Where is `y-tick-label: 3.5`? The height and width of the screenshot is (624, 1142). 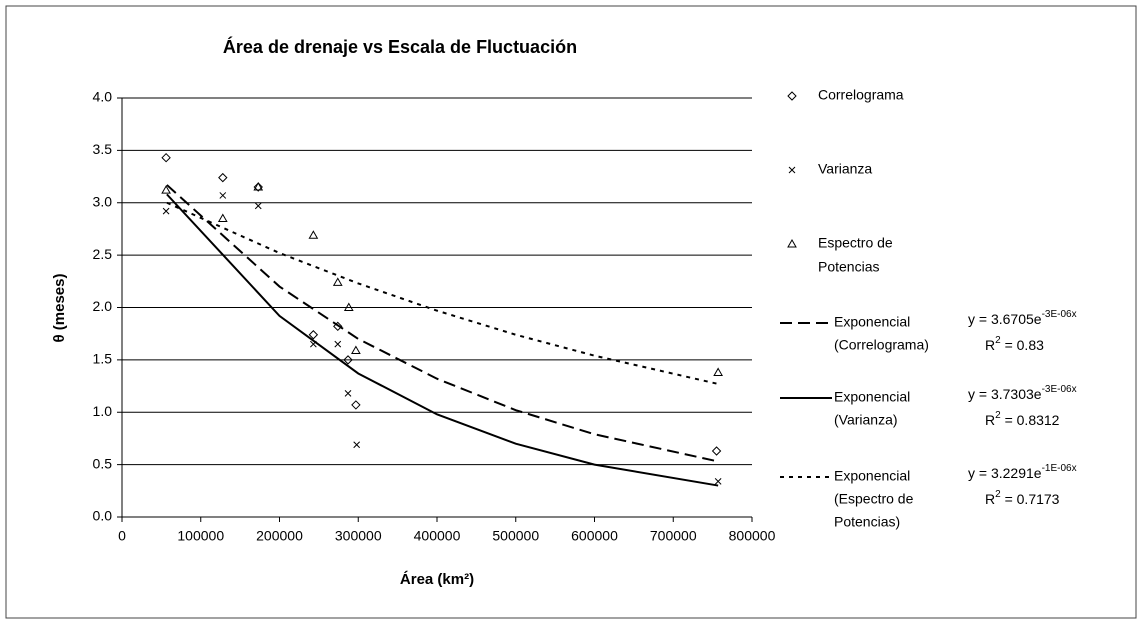 y-tick-label: 3.5 is located at coordinates (103, 149).